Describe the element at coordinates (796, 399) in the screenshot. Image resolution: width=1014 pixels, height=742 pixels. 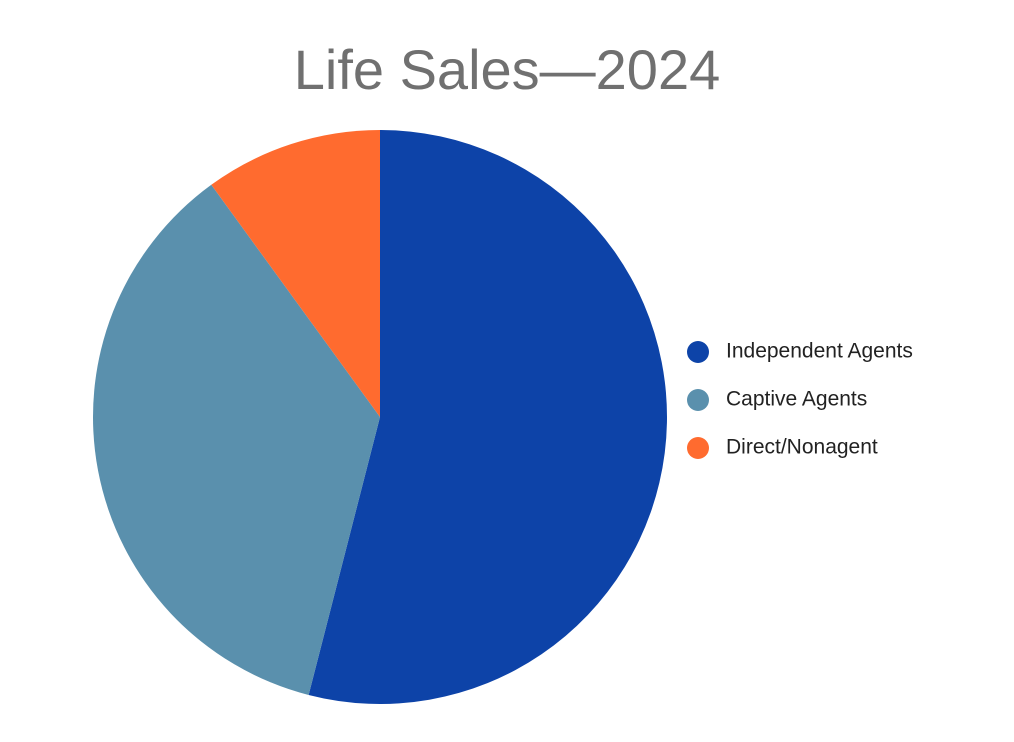
I see `legend-label: Captive Agents` at that location.